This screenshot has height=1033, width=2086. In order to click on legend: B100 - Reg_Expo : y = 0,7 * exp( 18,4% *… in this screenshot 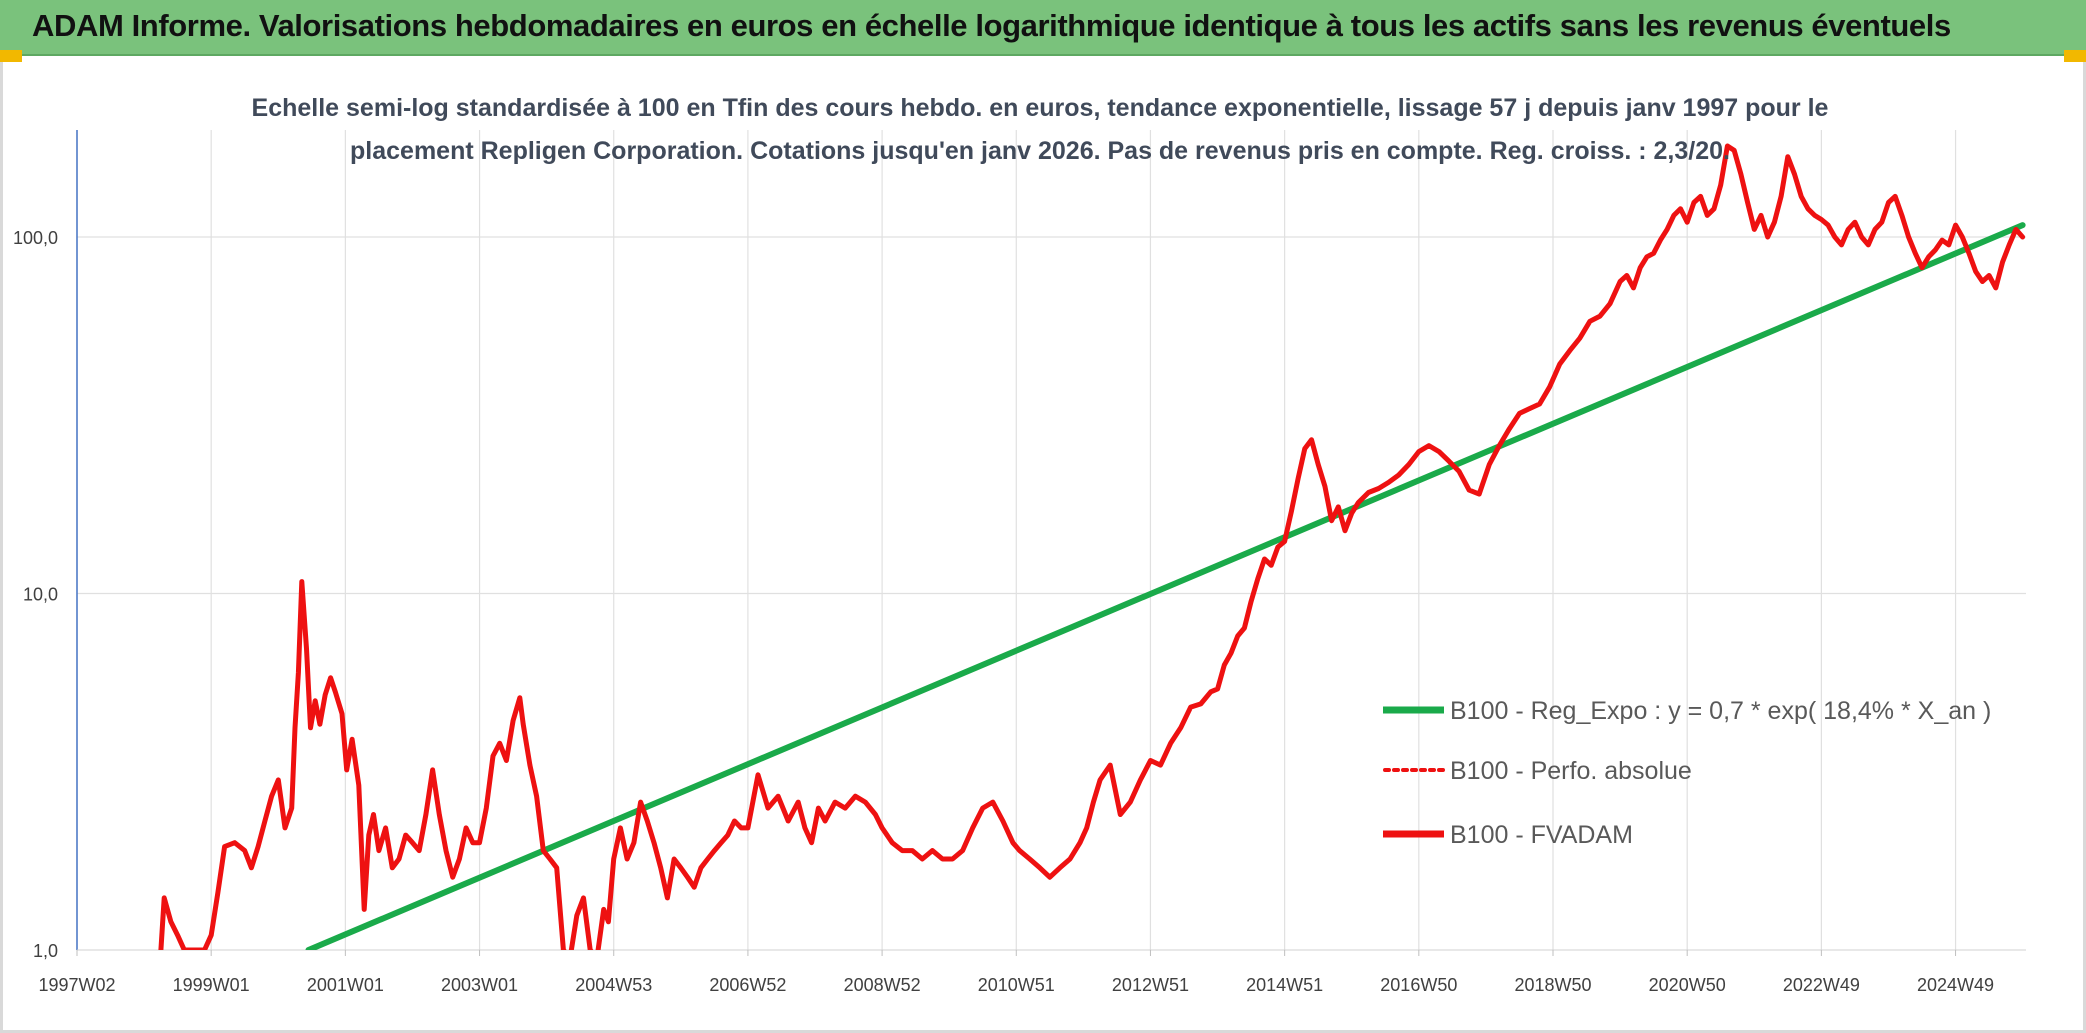, I will do `click(1687, 773)`.